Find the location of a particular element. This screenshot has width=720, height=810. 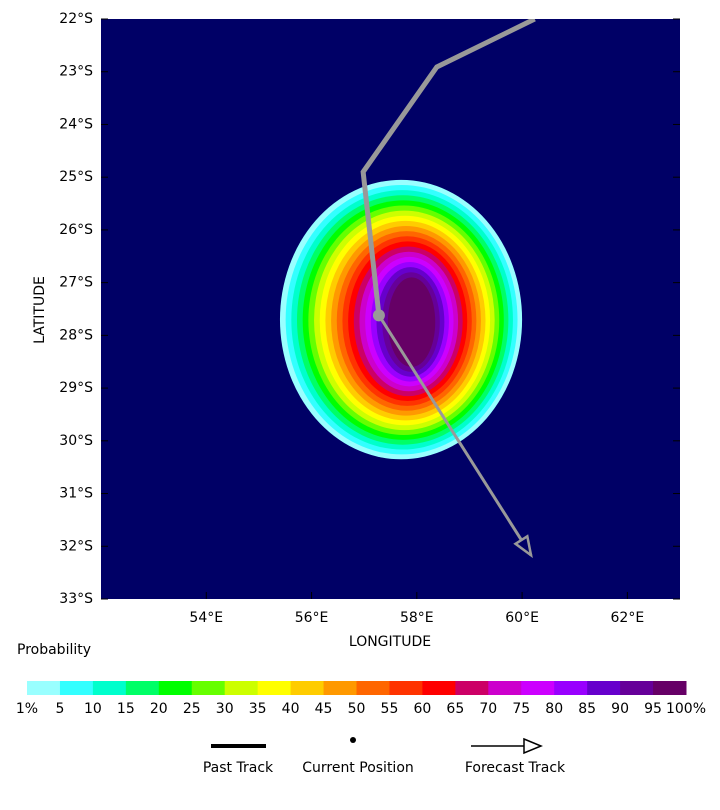

legend-label: Current Position is located at coordinates (358, 768).